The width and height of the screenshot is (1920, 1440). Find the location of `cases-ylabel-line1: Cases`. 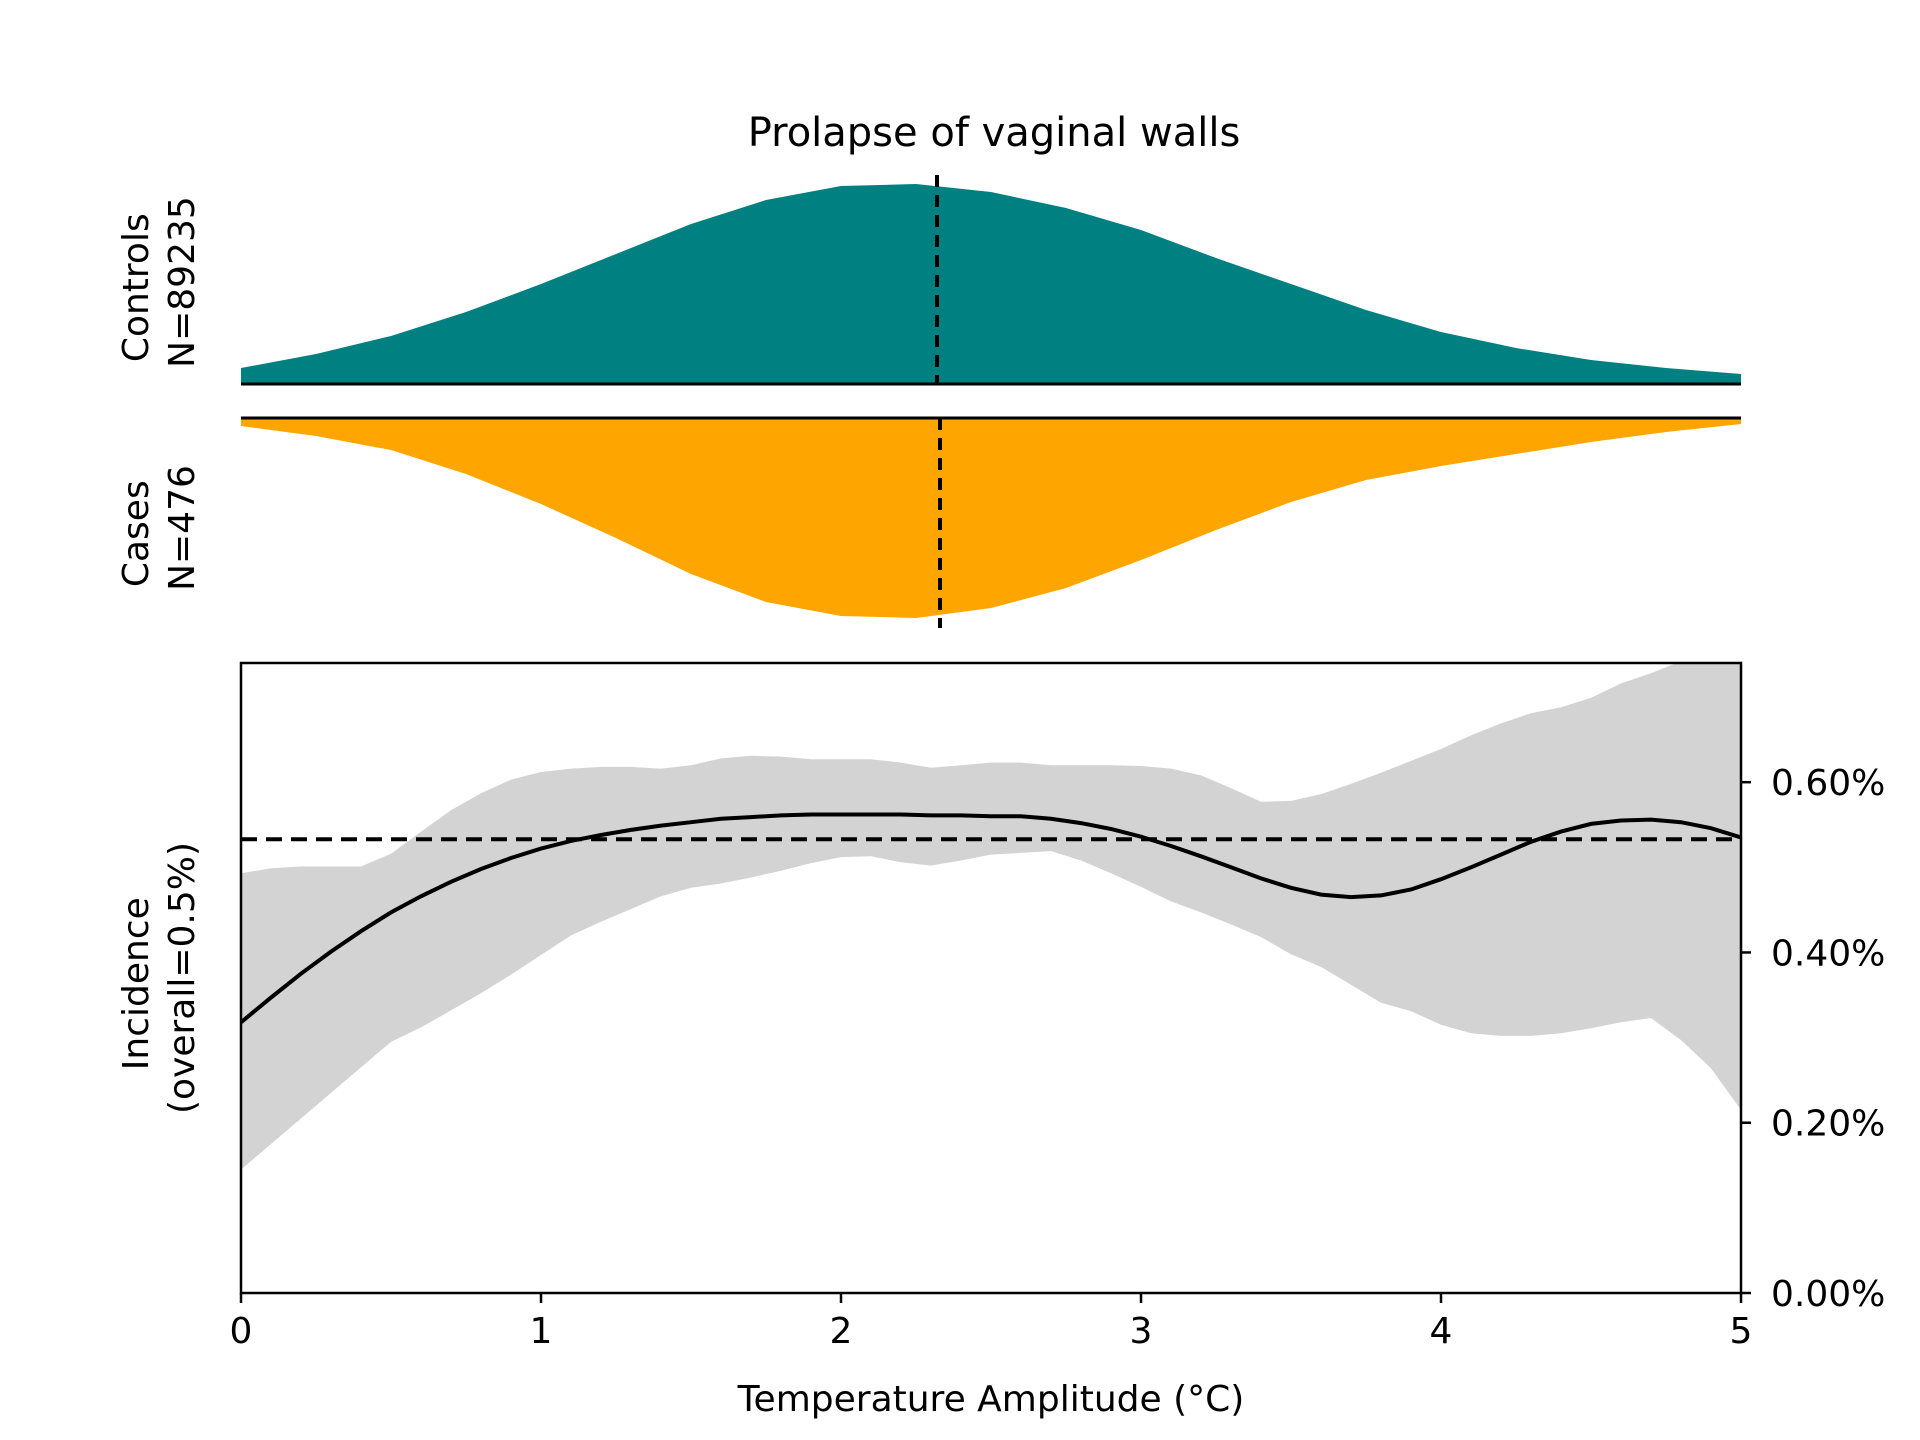

cases-ylabel-line1: Cases is located at coordinates (136, 533).